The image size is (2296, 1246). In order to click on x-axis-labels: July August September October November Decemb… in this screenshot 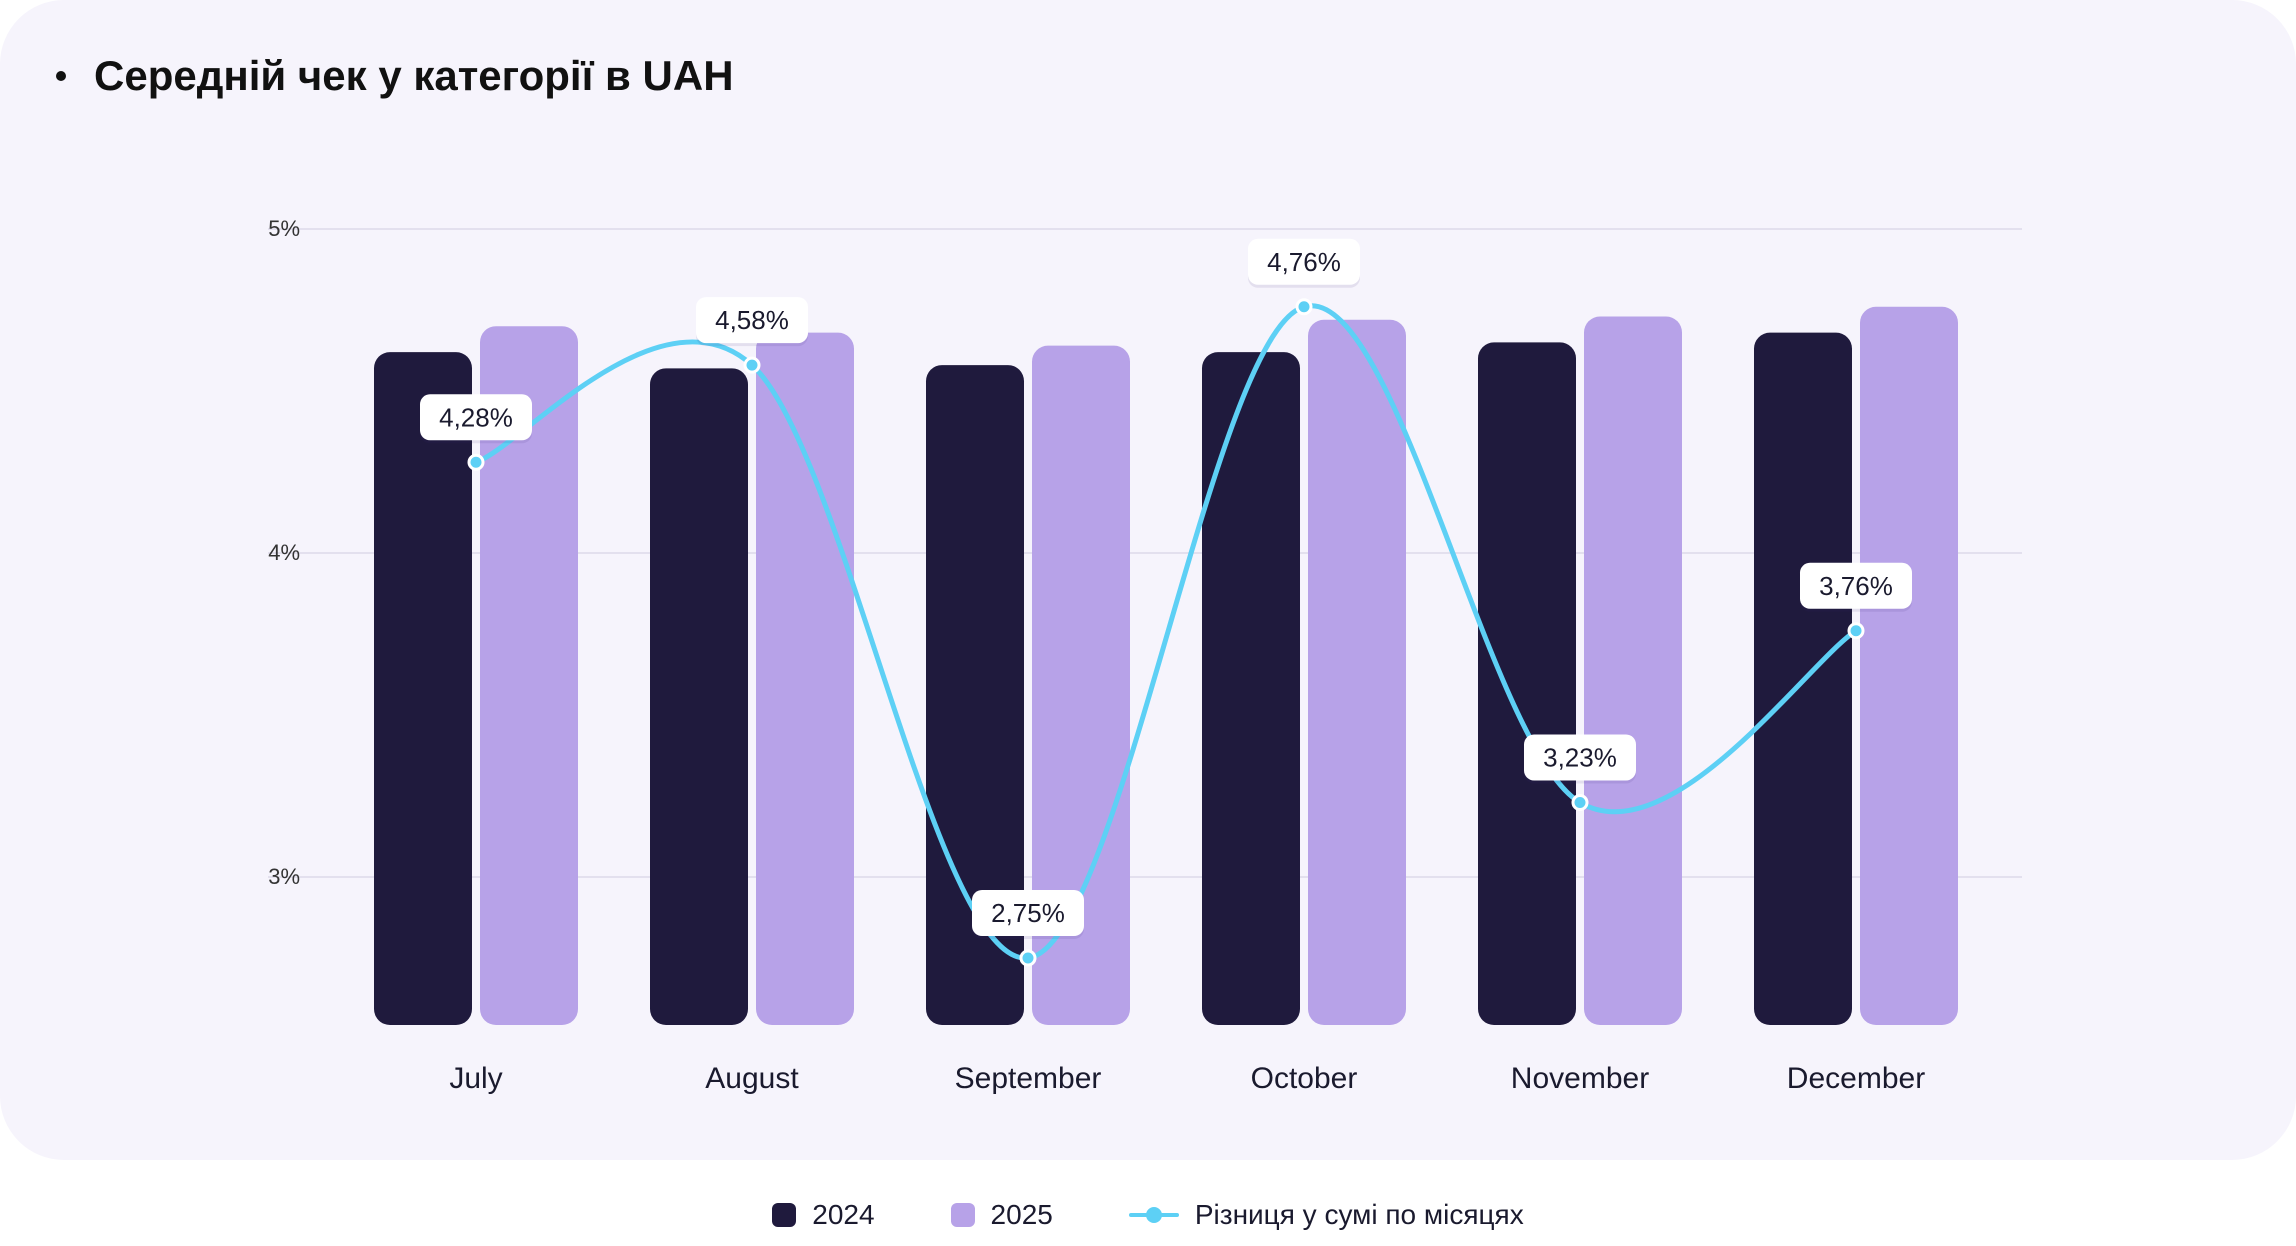, I will do `click(1187, 1078)`.